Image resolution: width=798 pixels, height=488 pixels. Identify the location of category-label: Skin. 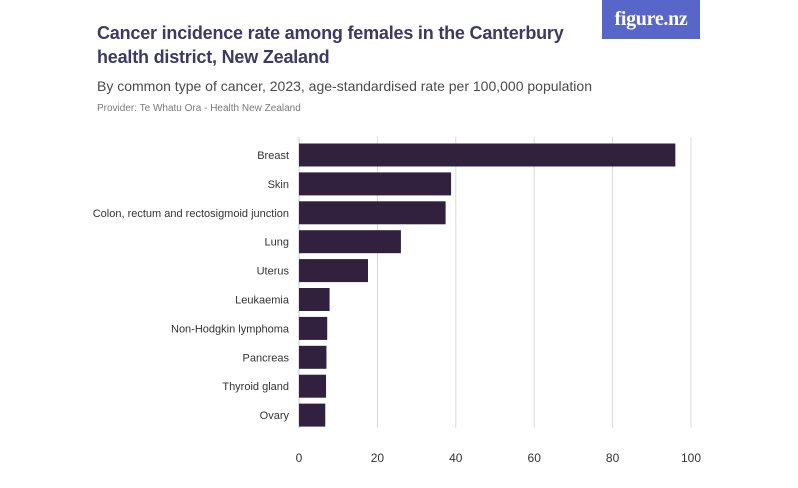
(278, 185).